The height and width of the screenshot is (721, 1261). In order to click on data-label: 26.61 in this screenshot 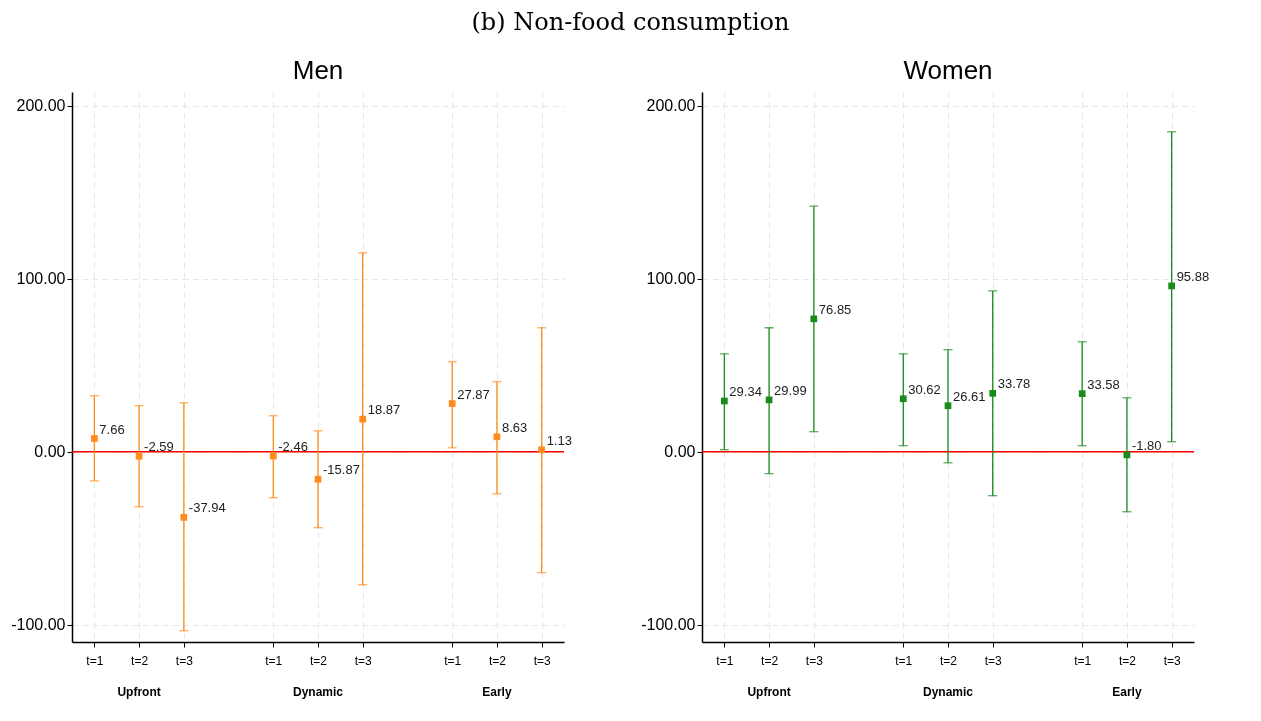, I will do `click(969, 396)`.